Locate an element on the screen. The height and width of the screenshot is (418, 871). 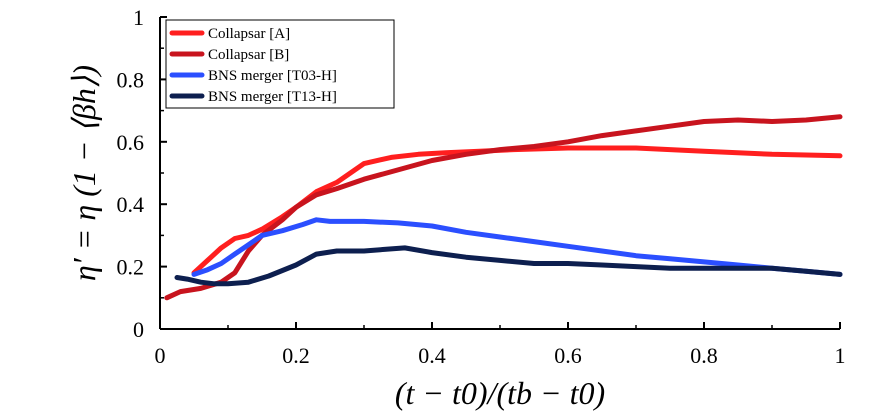
legend-label: BNS merger [T13-H] is located at coordinates (272, 97).